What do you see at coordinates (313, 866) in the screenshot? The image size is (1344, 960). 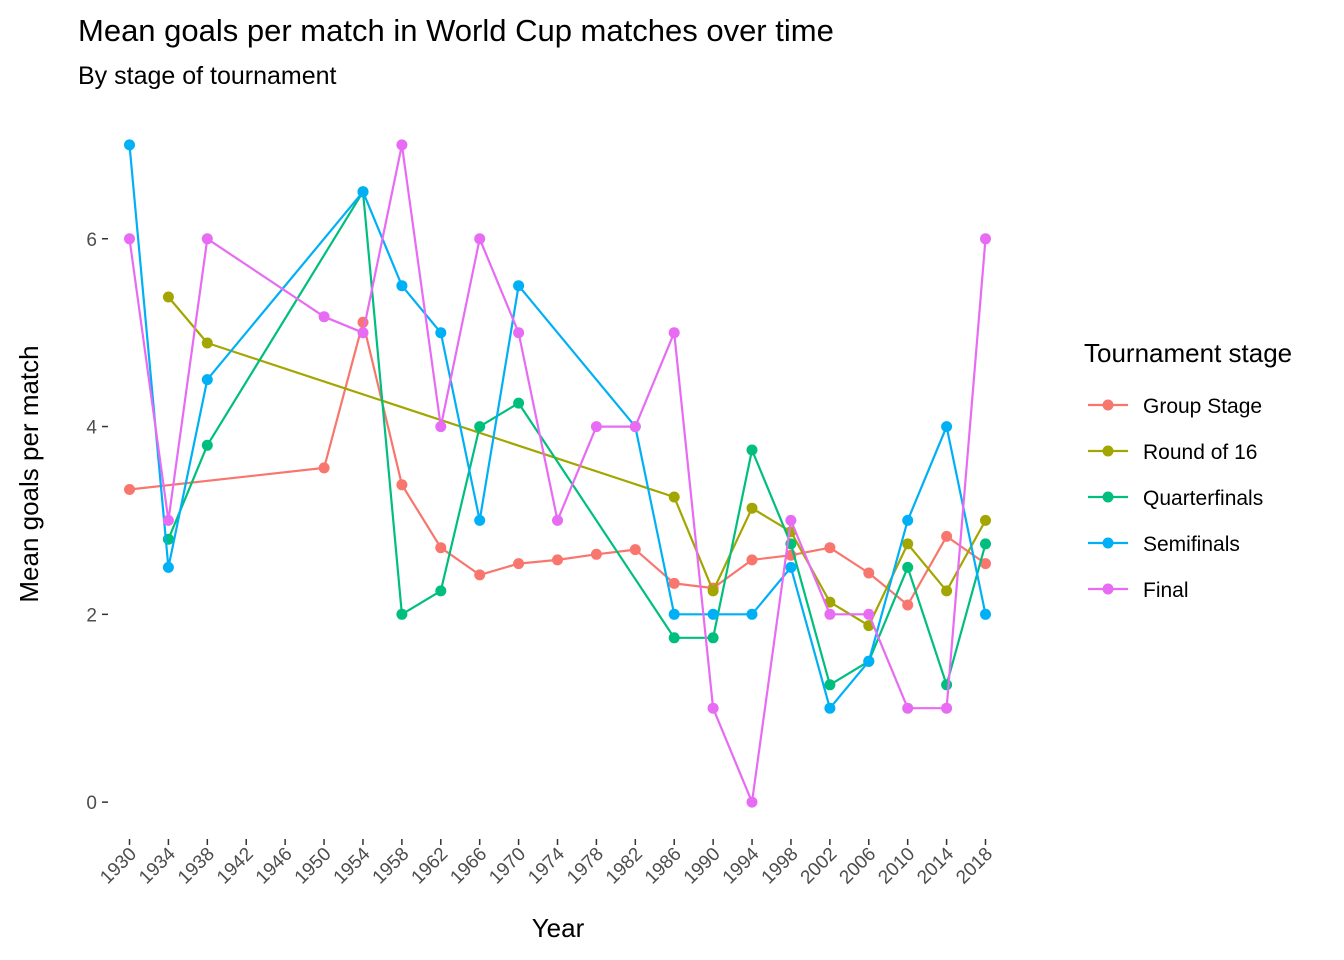 I see `x-tick-label: 1950` at bounding box center [313, 866].